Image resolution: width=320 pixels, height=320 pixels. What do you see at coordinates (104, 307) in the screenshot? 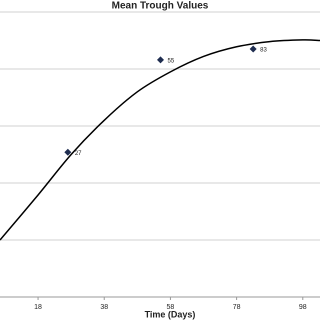
I see `x-tick-label: 38` at bounding box center [104, 307].